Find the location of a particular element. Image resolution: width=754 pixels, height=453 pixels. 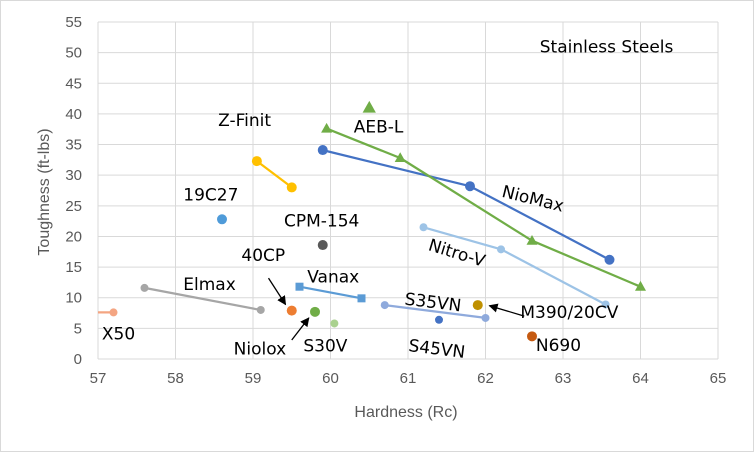

y-tick-label: 15 is located at coordinates (73, 267).